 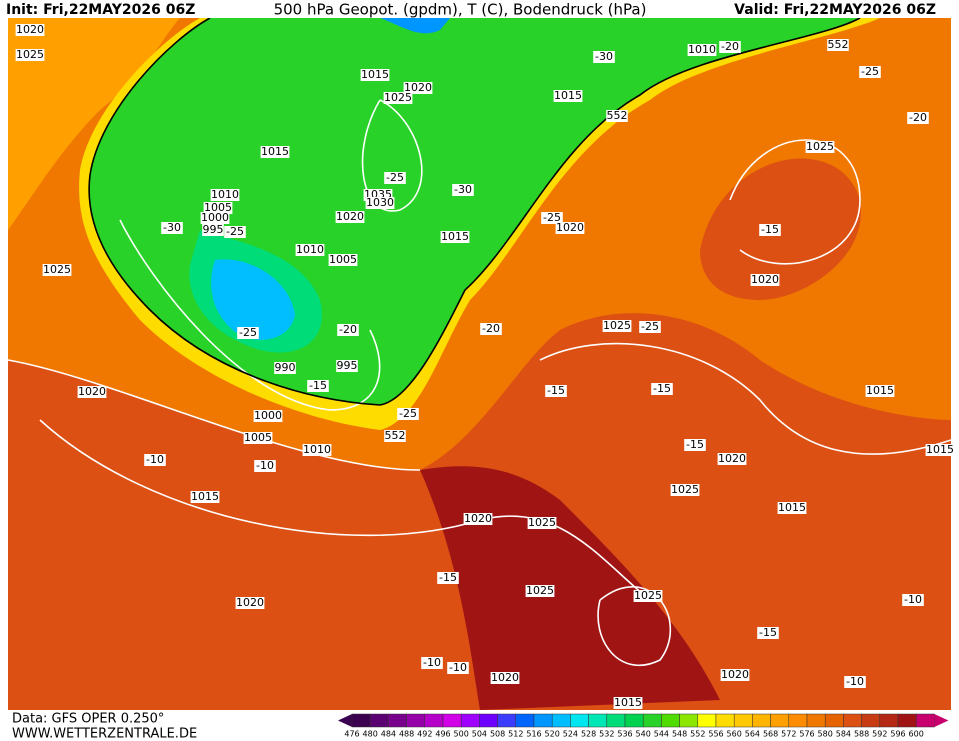 I want to click on legend-arrow-left, so click(x=345, y=720).